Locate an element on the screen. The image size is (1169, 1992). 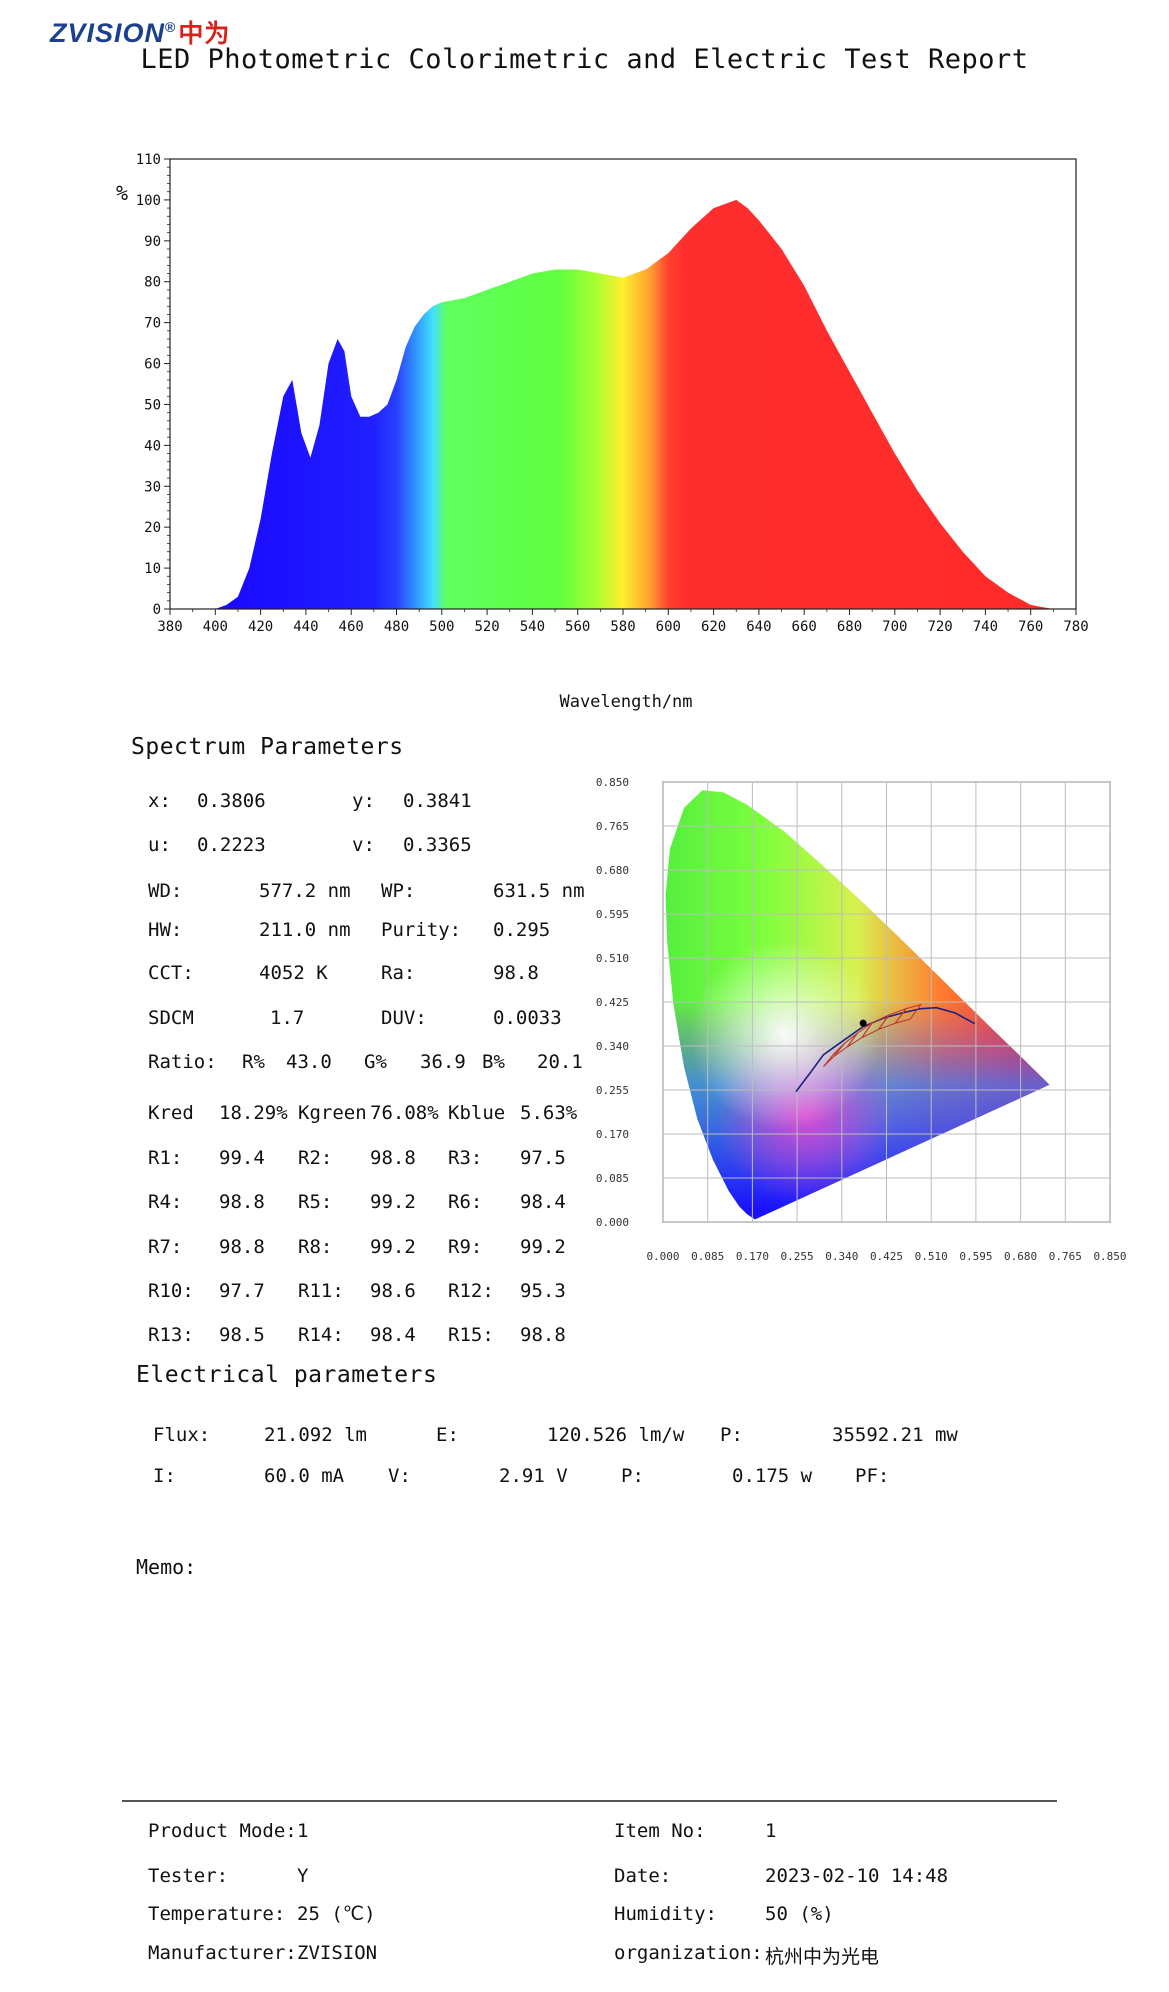
measured-chromaticity-point is located at coordinates (863, 1023).